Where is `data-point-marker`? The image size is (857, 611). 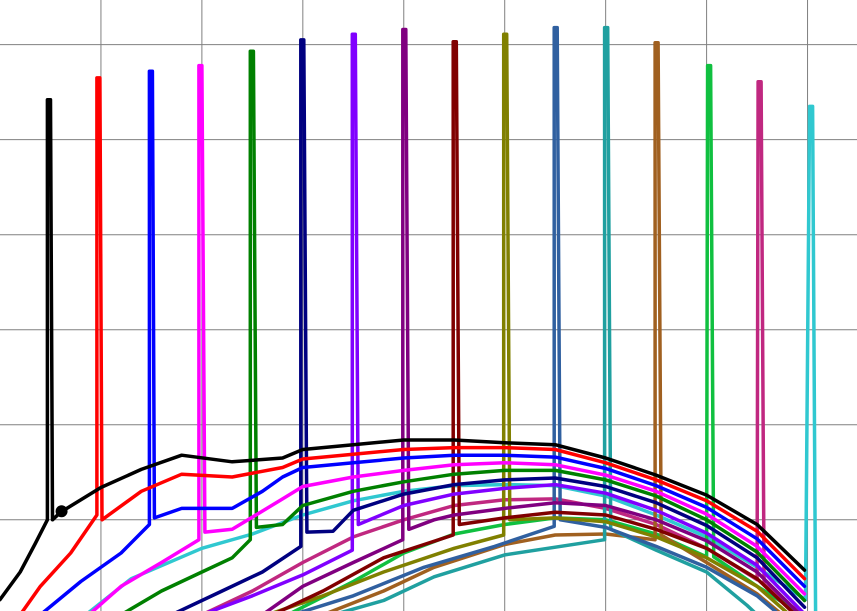 data-point-marker is located at coordinates (61, 511).